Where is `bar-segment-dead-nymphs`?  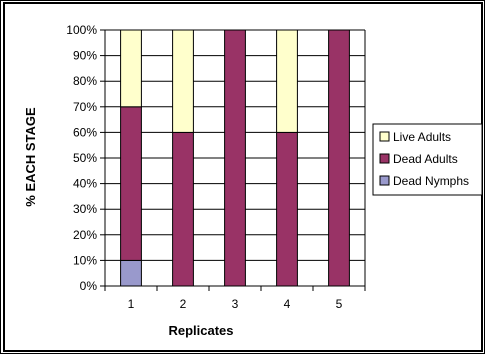 bar-segment-dead-nymphs is located at coordinates (131, 273).